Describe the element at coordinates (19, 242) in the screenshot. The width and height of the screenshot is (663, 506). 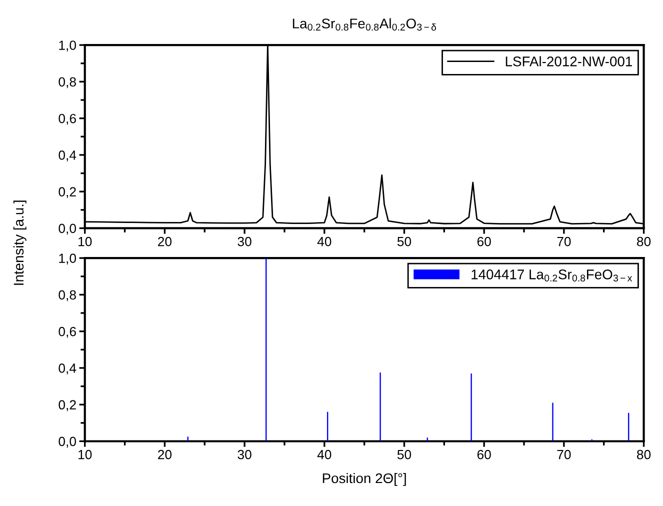
I see `y-axis-title: Intensity [a.u.]` at that location.